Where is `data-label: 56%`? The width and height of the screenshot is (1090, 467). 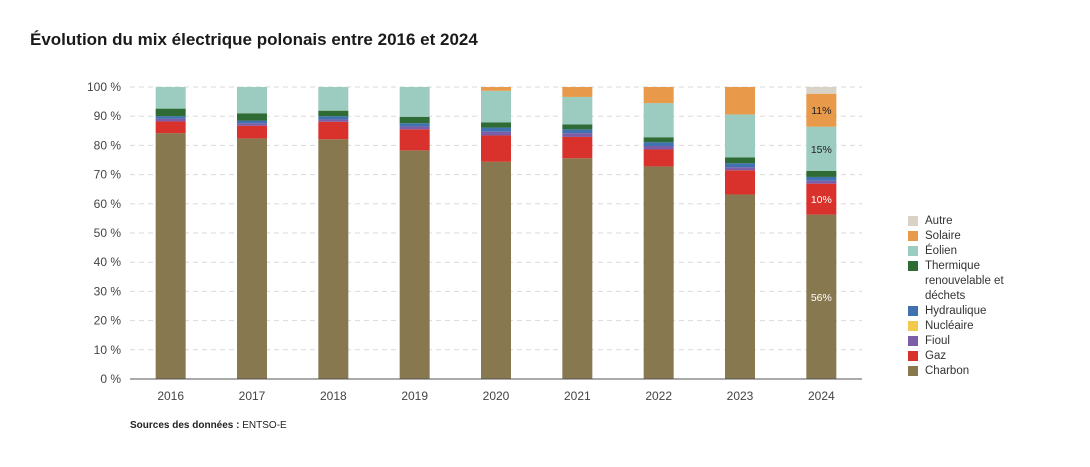
data-label: 56% is located at coordinates (821, 298).